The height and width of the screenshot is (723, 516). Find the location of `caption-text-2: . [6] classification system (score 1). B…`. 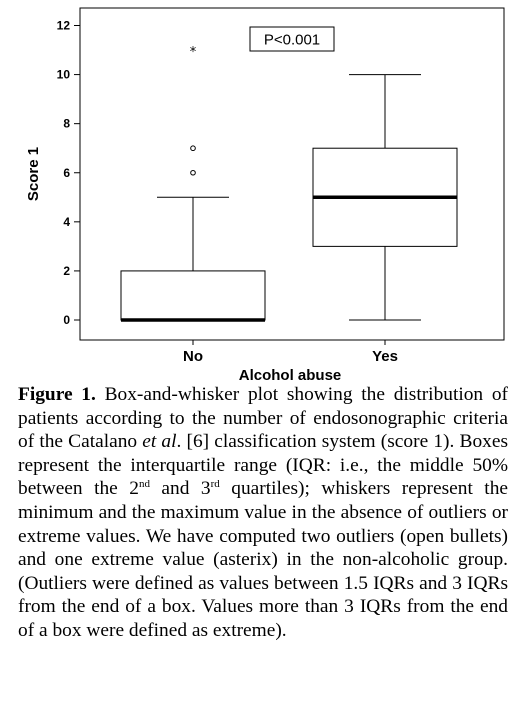

caption-text-2: . [6] classification system (score 1). B… is located at coordinates (263, 465).